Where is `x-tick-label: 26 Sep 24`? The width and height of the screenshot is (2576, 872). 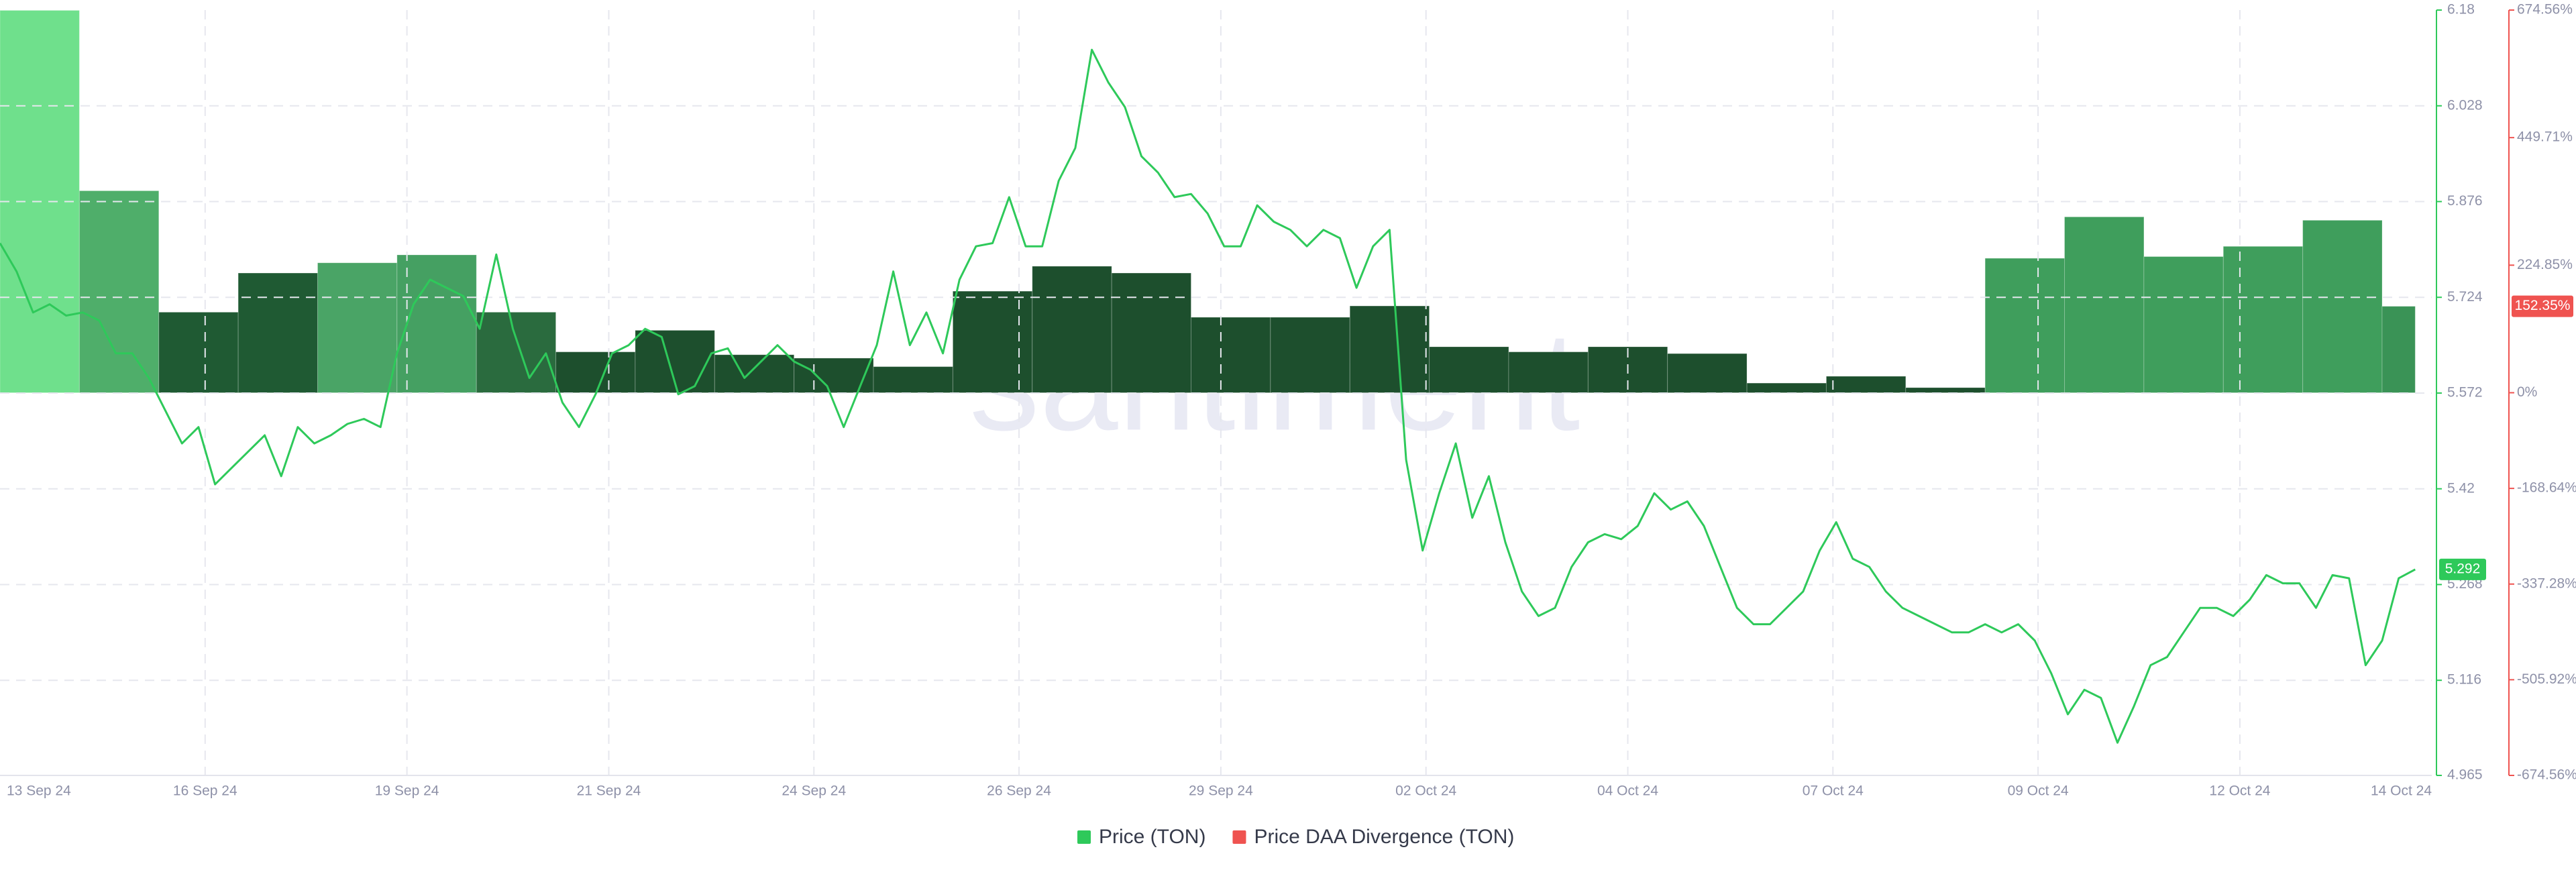 x-tick-label: 26 Sep 24 is located at coordinates (1019, 791).